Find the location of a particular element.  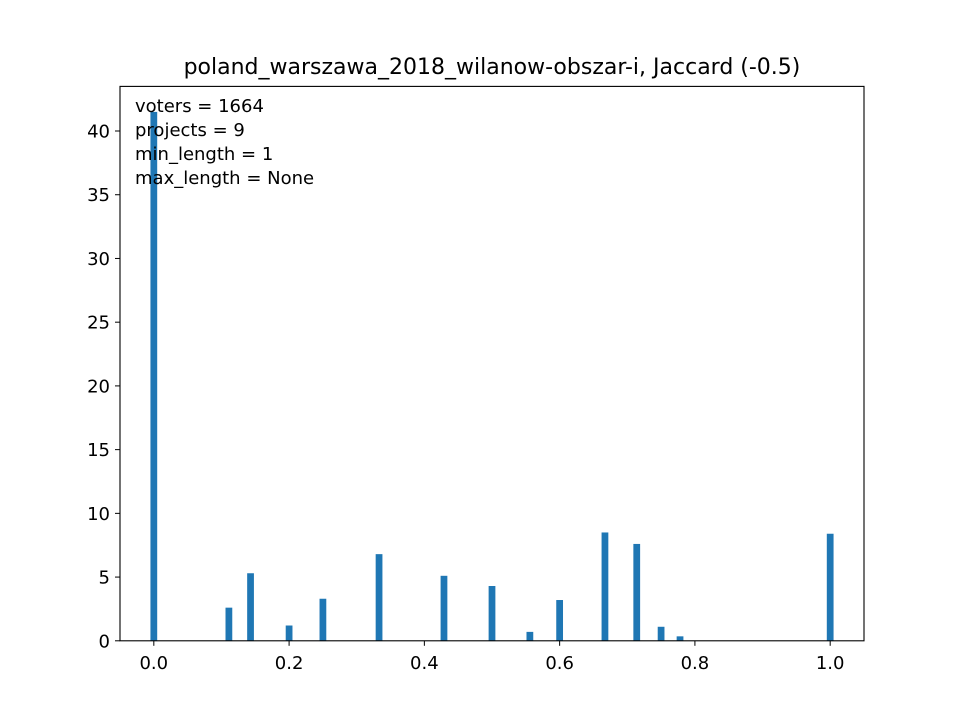

y-tick-label: 10 is located at coordinates (98, 514).